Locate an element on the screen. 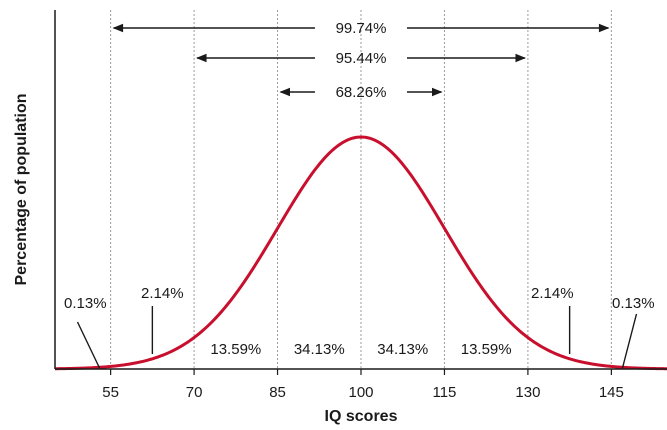 The height and width of the screenshot is (430, 667). x-tick-label-115: 115 is located at coordinates (444, 392).